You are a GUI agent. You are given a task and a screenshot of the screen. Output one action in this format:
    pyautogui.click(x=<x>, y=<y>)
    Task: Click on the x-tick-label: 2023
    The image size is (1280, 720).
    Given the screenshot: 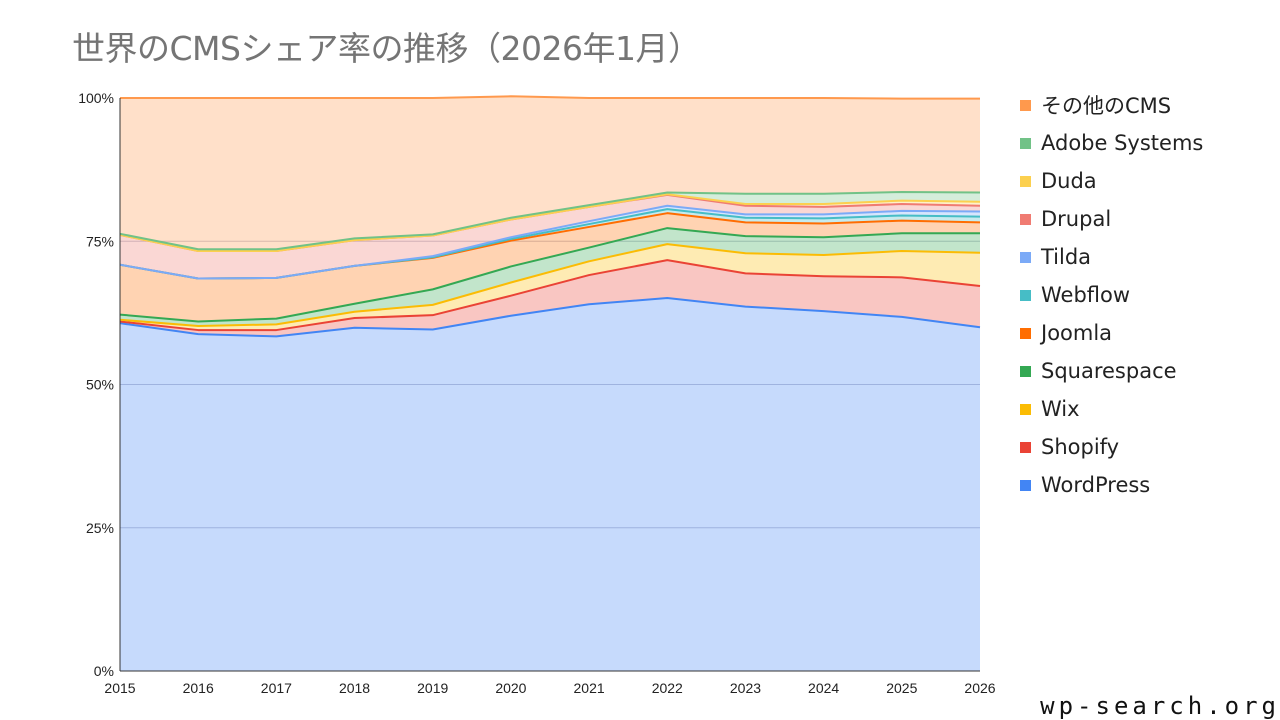 What is the action you would take?
    pyautogui.click(x=745, y=688)
    